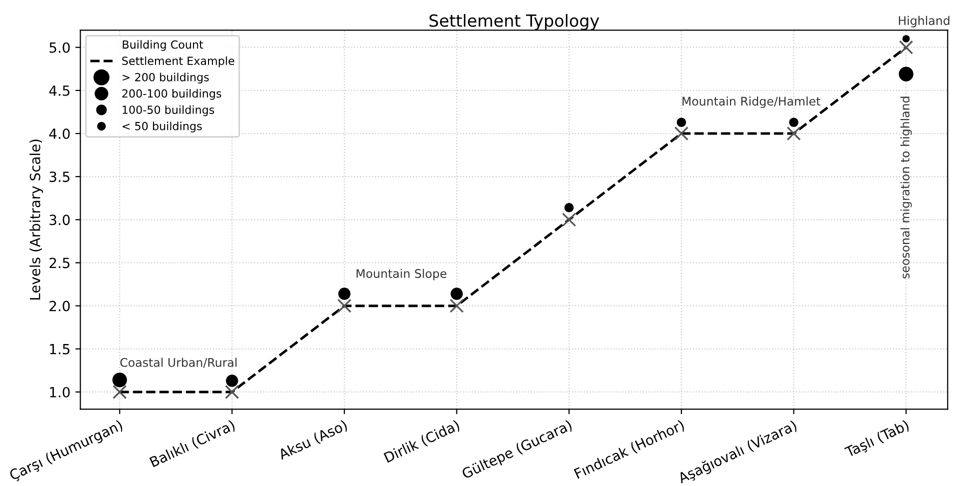 The image size is (980, 486). Describe the element at coordinates (60, 220) in the screenshot. I see `y-tick-label: 3.0` at that location.